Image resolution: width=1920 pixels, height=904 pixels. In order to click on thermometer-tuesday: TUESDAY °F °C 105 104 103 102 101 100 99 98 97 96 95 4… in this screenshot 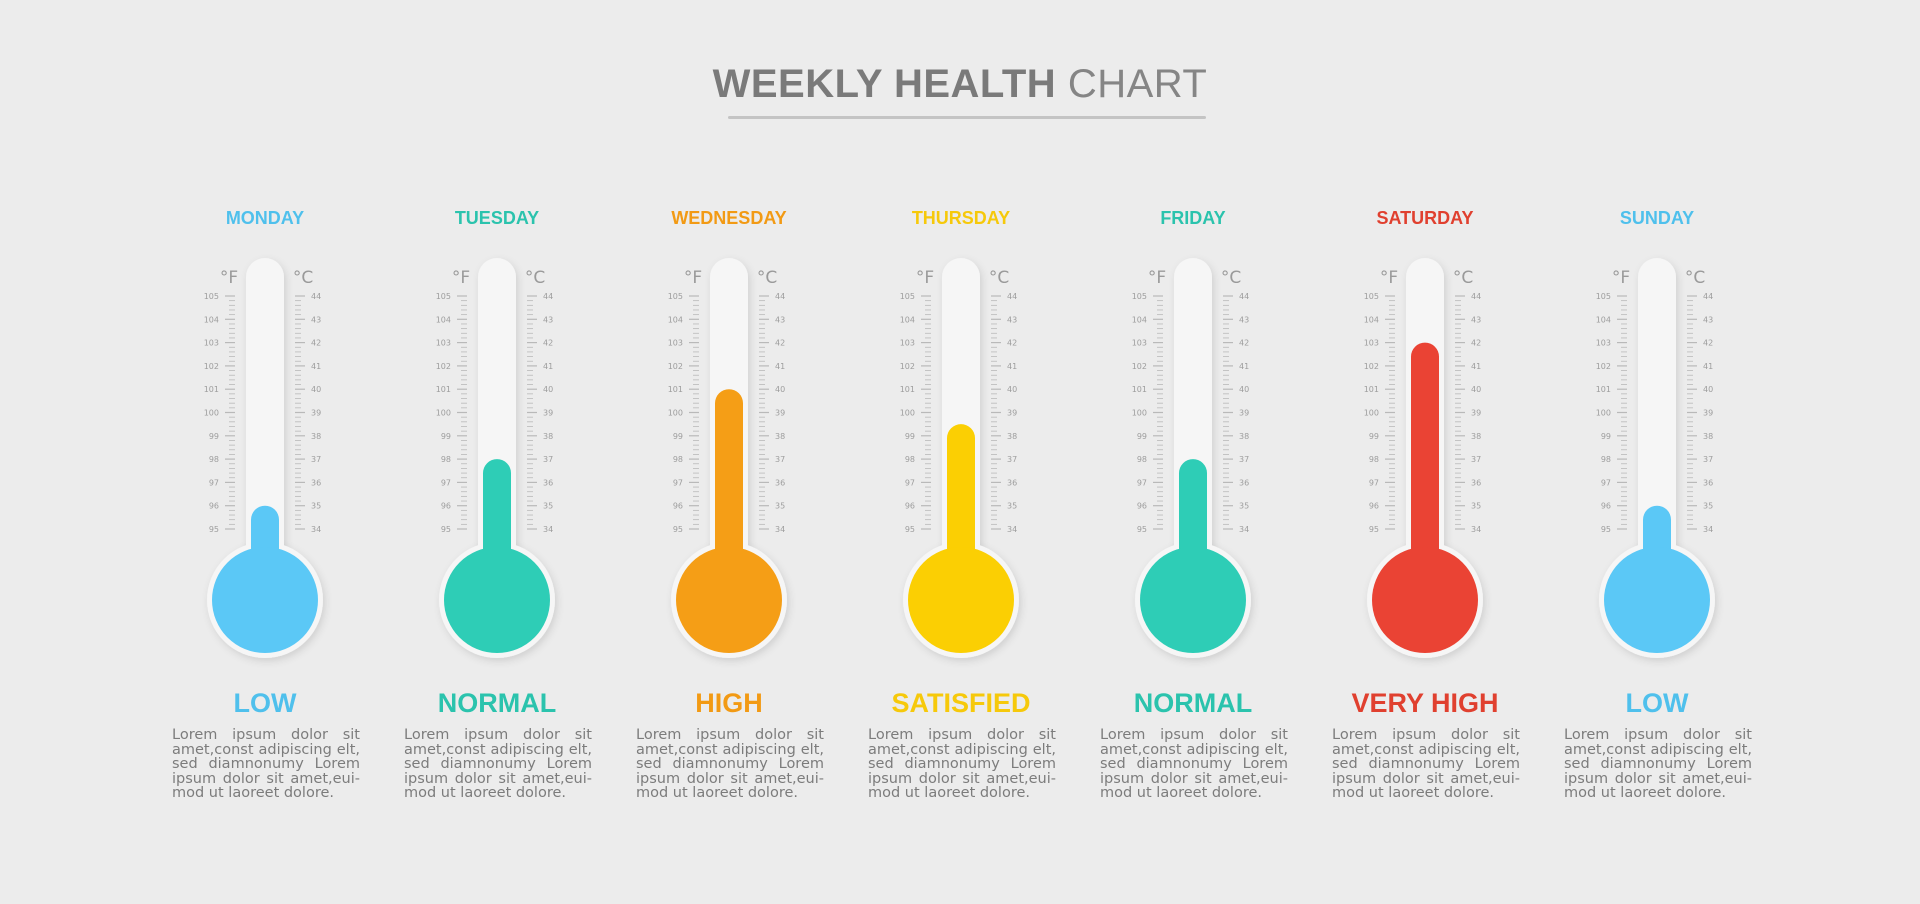, I will do `click(496, 463)`.